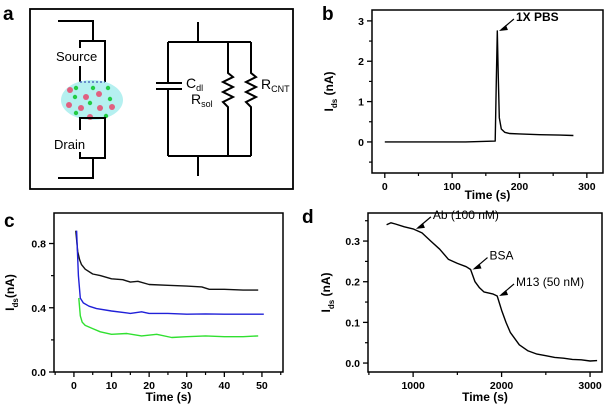 The height and width of the screenshot is (406, 611). I want to click on drain-wire, so click(76, 168).